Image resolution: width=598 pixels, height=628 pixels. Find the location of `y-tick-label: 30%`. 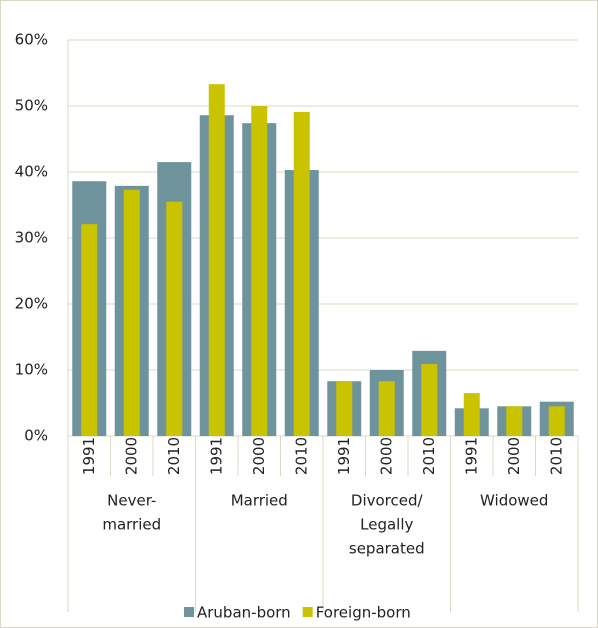

y-tick-label: 30% is located at coordinates (31, 238).